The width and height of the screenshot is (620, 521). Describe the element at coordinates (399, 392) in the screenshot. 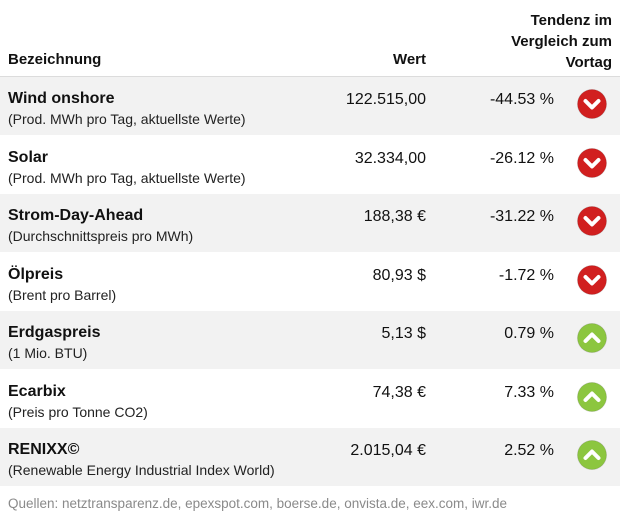

I see `row-value: 74,38 €` at that location.